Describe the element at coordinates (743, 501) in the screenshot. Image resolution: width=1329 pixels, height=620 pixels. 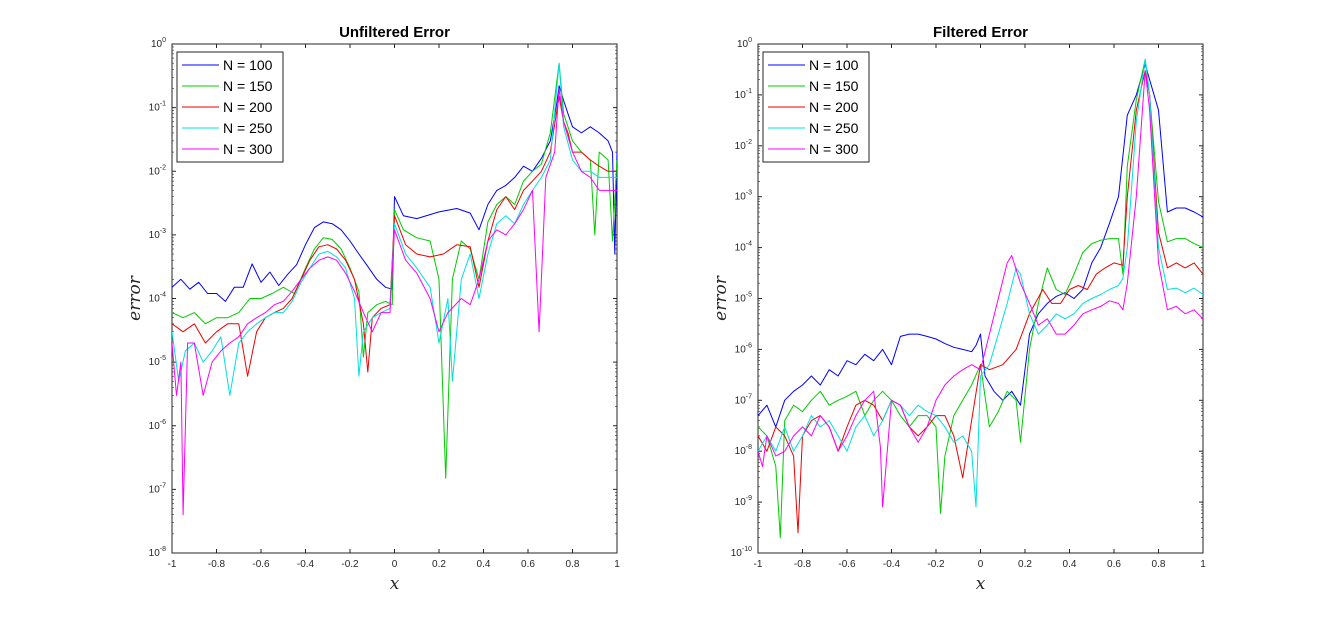
I see `y-tick-label: 10⁻⁹` at that location.